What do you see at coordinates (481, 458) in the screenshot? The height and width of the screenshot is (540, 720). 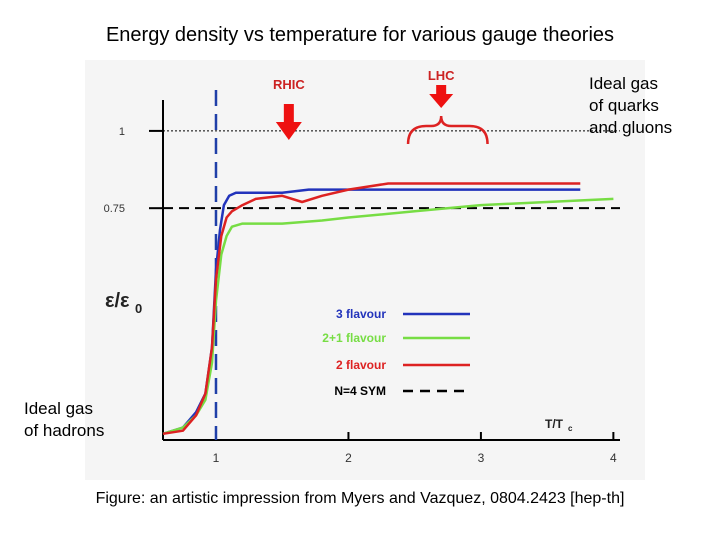 I see `x-tick-label: 3` at bounding box center [481, 458].